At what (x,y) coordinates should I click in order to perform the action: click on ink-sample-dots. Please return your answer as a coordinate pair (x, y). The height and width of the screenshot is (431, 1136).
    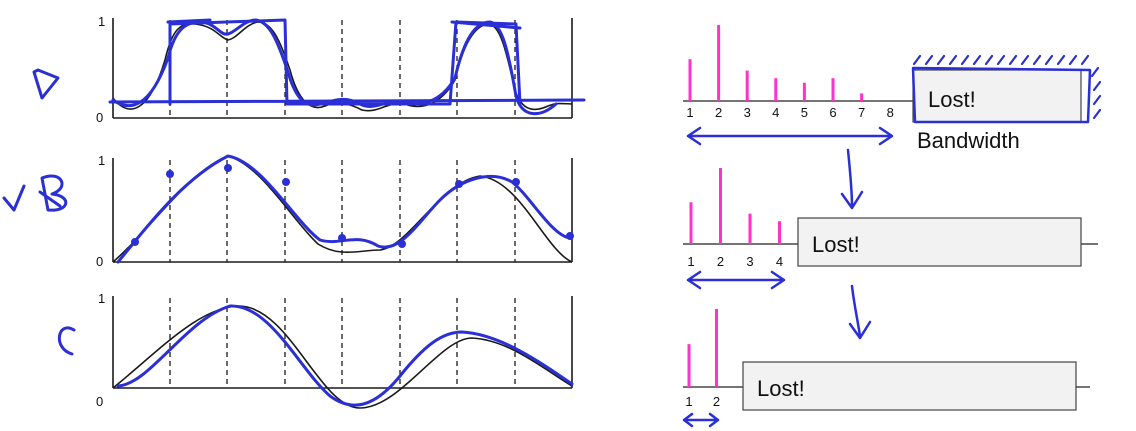
    Looking at the image, I should click on (352, 206).